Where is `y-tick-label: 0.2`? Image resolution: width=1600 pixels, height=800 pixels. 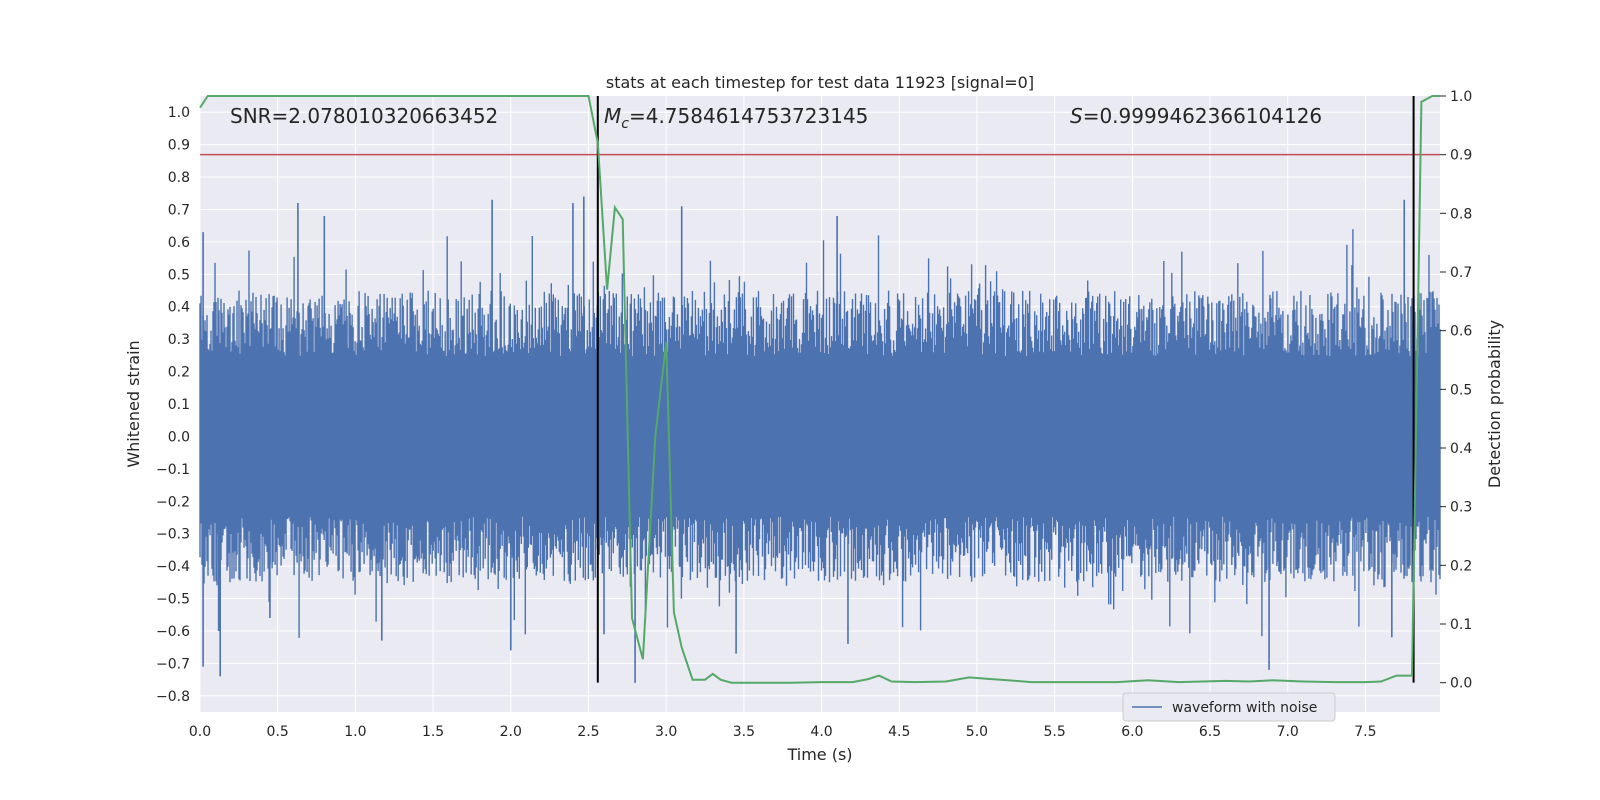
y-tick-label: 0.2 is located at coordinates (179, 373).